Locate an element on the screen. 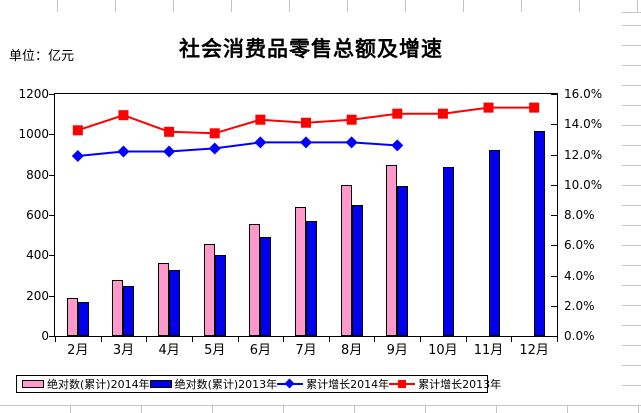 This screenshot has height=413, width=641. left-axis-tick-label: 1000 is located at coordinates (33, 134).